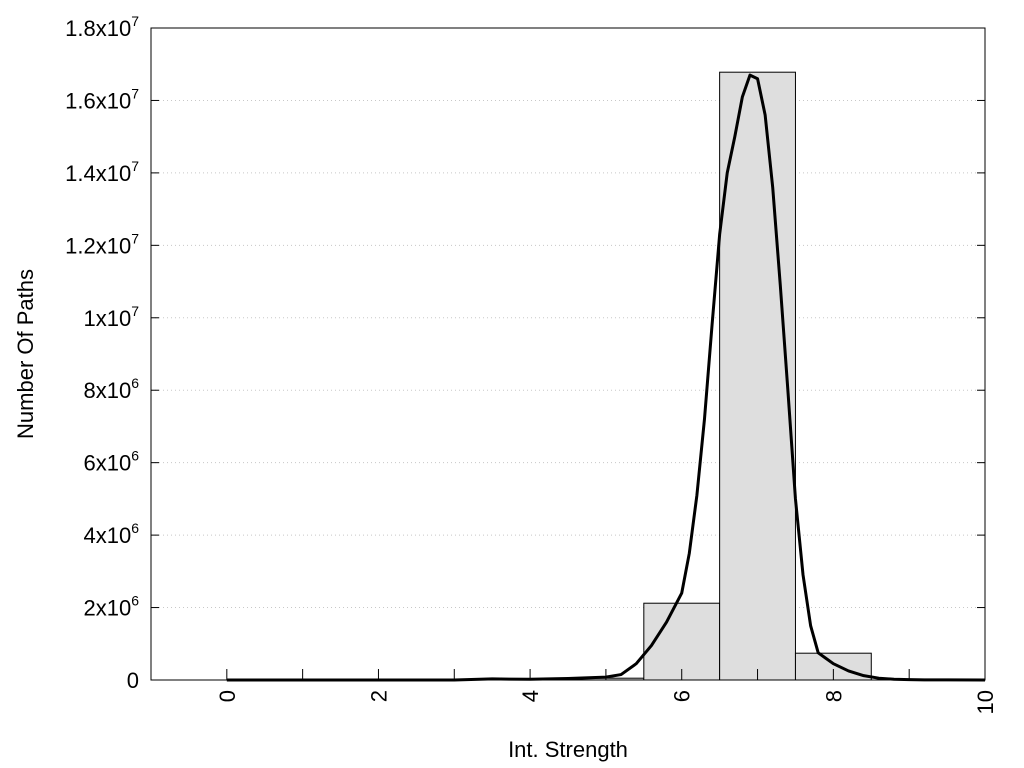 The image size is (1024, 768). What do you see at coordinates (25, 354) in the screenshot?
I see `y-axis-label: Number Of Paths` at bounding box center [25, 354].